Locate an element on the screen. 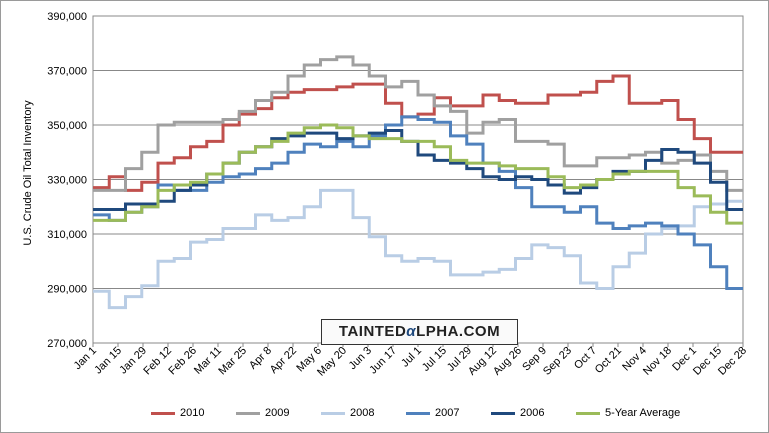 The image size is (769, 433). watermark-logo: TAINTEDαLPHA.COM is located at coordinates (419, 332).